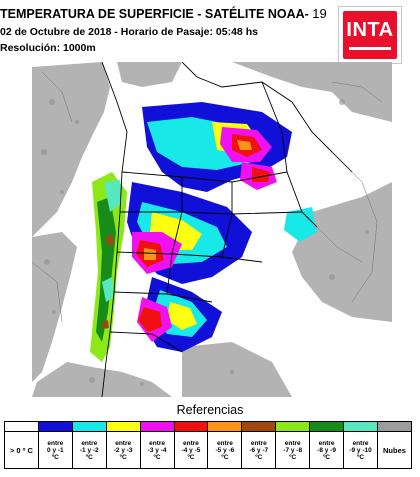 The image size is (420, 477). I want to click on legend-label-line: -2 y -3, so click(123, 450).